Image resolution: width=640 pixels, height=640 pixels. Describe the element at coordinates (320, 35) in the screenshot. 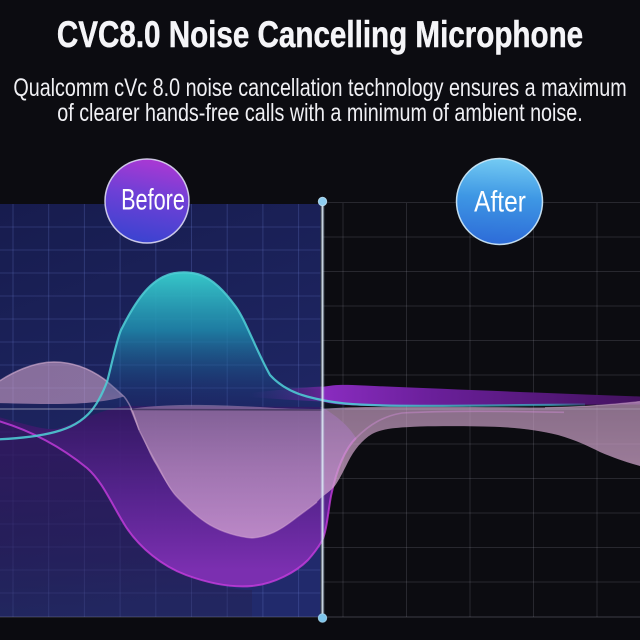

I see `svg-text:CVC8.0 Noise Cancelling Microp: CVC8.0 Noise Cancelling Microphone` at that location.